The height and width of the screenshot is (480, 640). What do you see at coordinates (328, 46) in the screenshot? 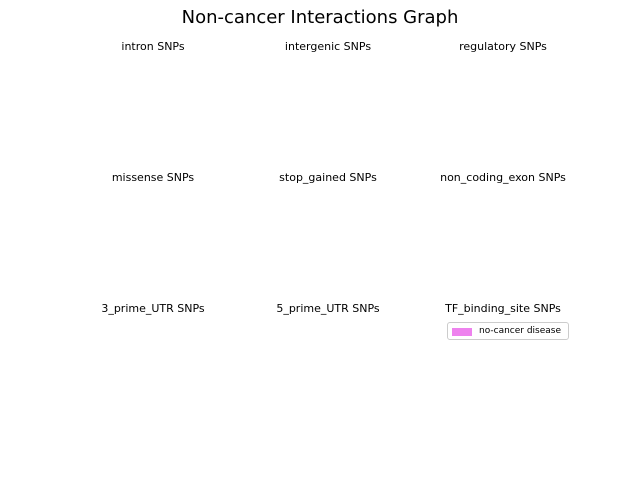
I see `subplot-title: intergenic SNPs` at bounding box center [328, 46].